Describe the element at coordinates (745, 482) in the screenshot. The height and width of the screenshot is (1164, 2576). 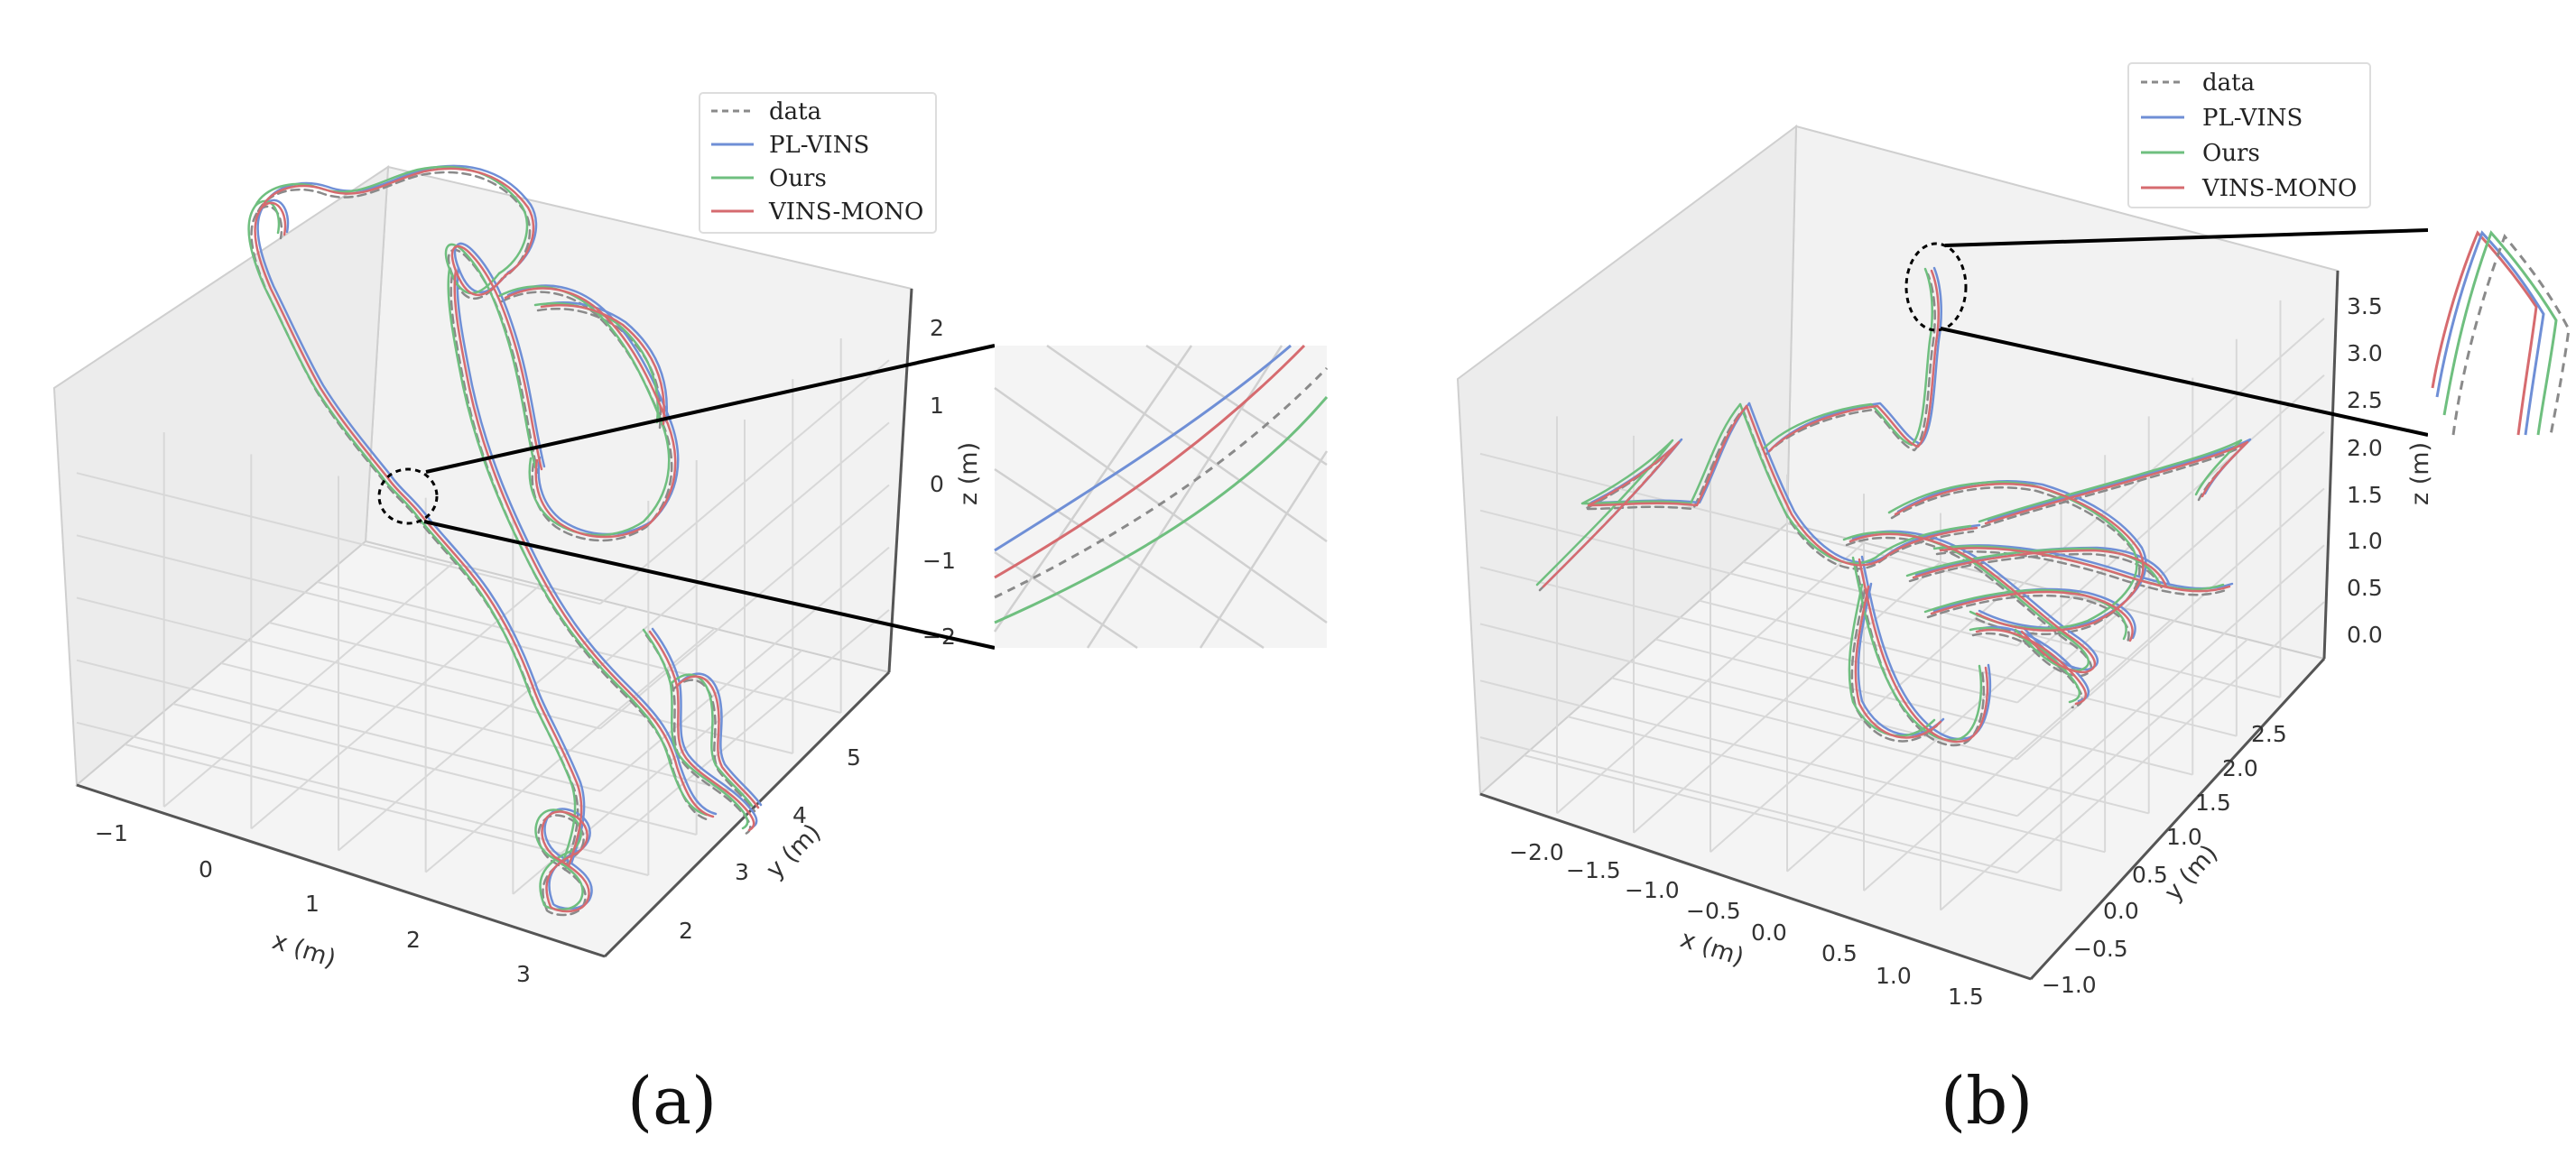
I see `panel-a-gridline` at that location.